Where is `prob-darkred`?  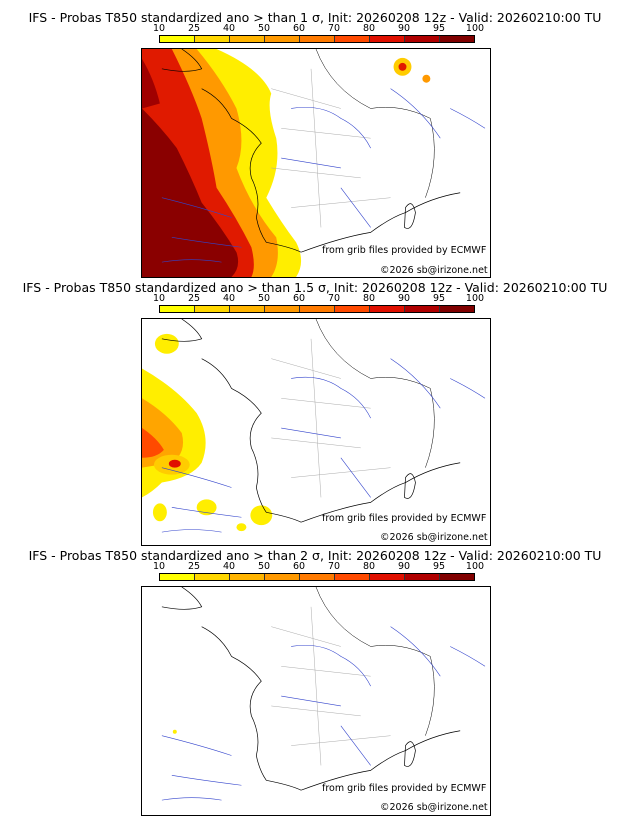
prob-darkred is located at coordinates (190, 192).